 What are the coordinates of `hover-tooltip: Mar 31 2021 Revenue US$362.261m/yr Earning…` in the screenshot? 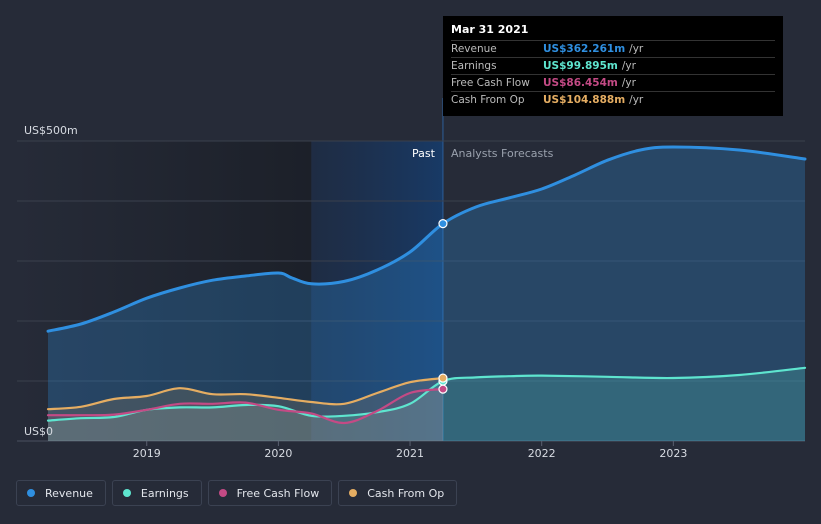 It's located at (613, 66).